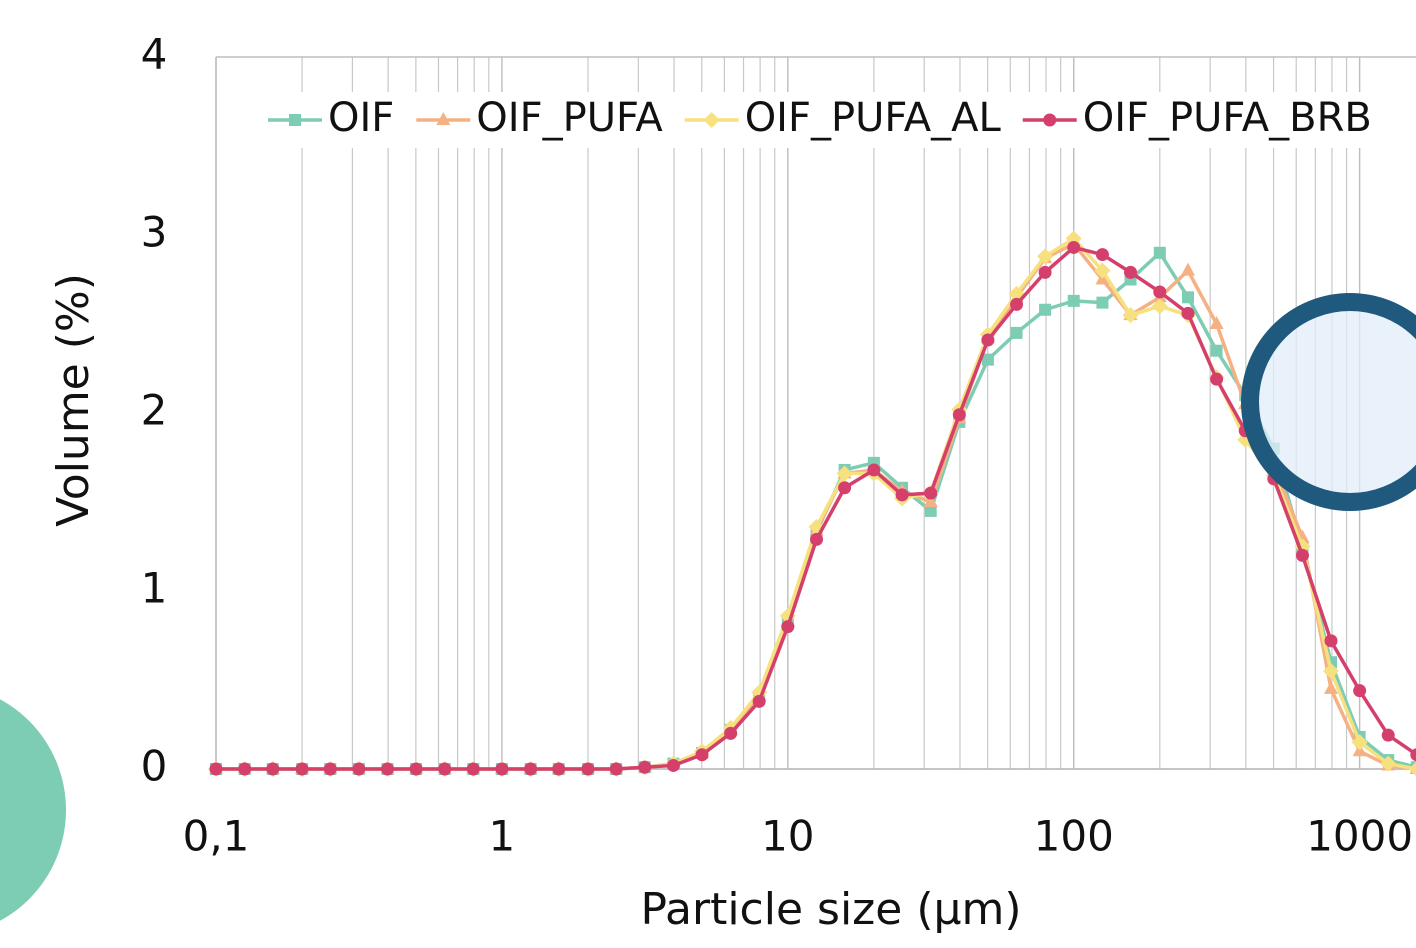  What do you see at coordinates (830, 909) in the screenshot?
I see `x-axis-label: Particle size (µm)` at bounding box center [830, 909].